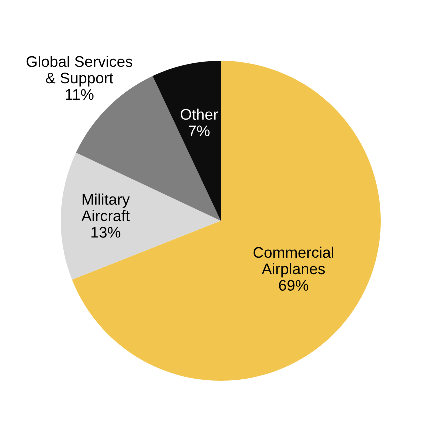  I want to click on data-label: 69%, so click(294, 286).